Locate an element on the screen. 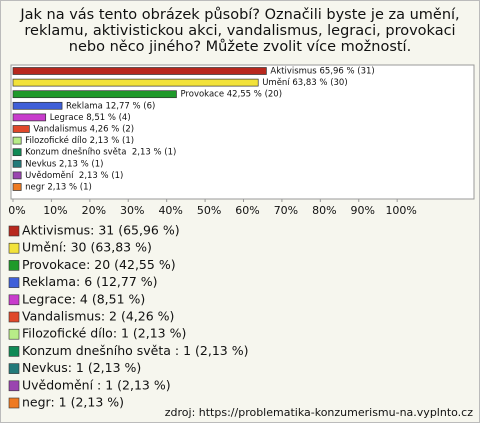  legend-label: Aktivismus: 31 (65,96 %) is located at coordinates (101, 230).